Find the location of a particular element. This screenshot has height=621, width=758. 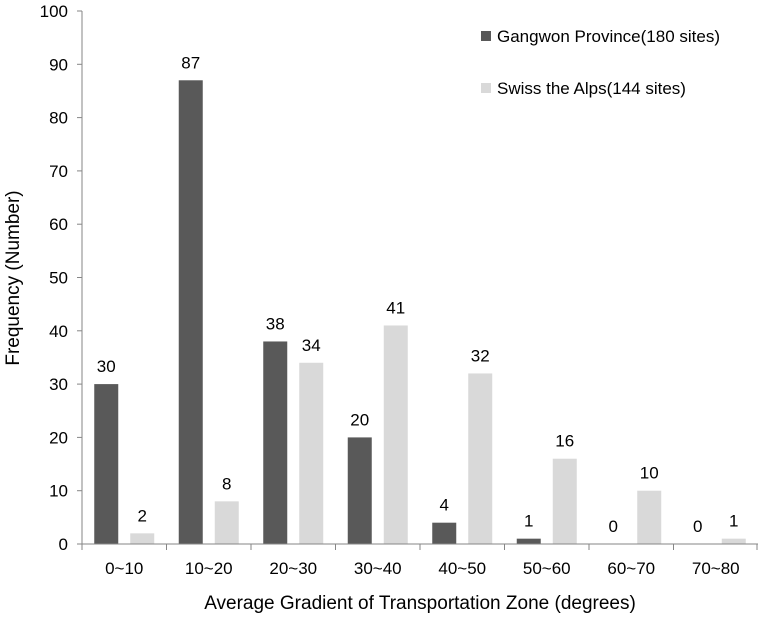

data-label-swiss-alps: 1 is located at coordinates (733, 521).